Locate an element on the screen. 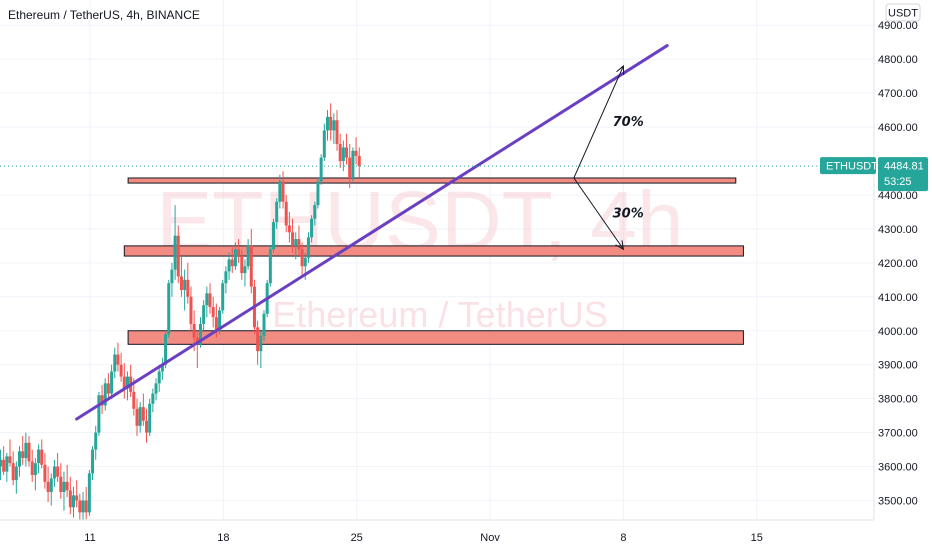  price-axis-bg is located at coordinates (903, 275).